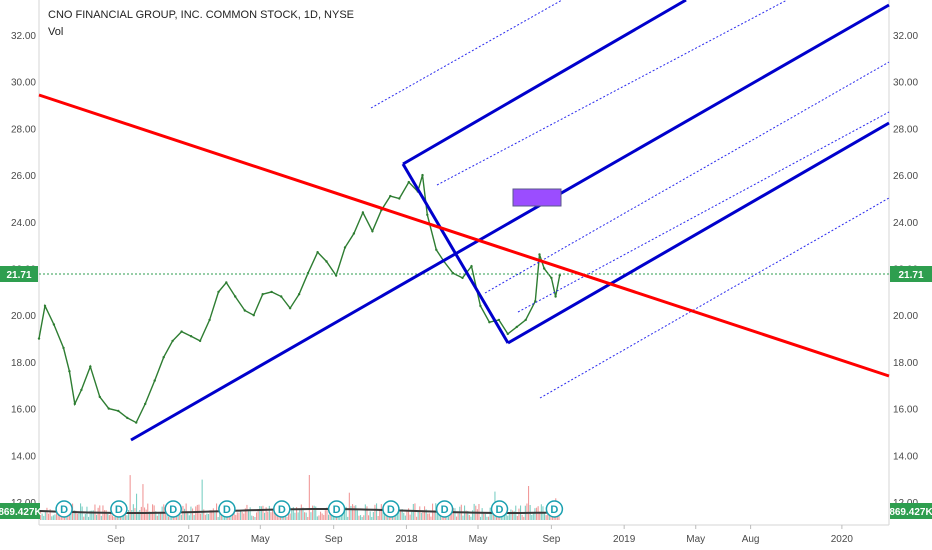 Image resolution: width=932 pixels, height=550 pixels. Describe the element at coordinates (910, 512) in the screenshot. I see `last-volume-text: 869.427K` at that location.